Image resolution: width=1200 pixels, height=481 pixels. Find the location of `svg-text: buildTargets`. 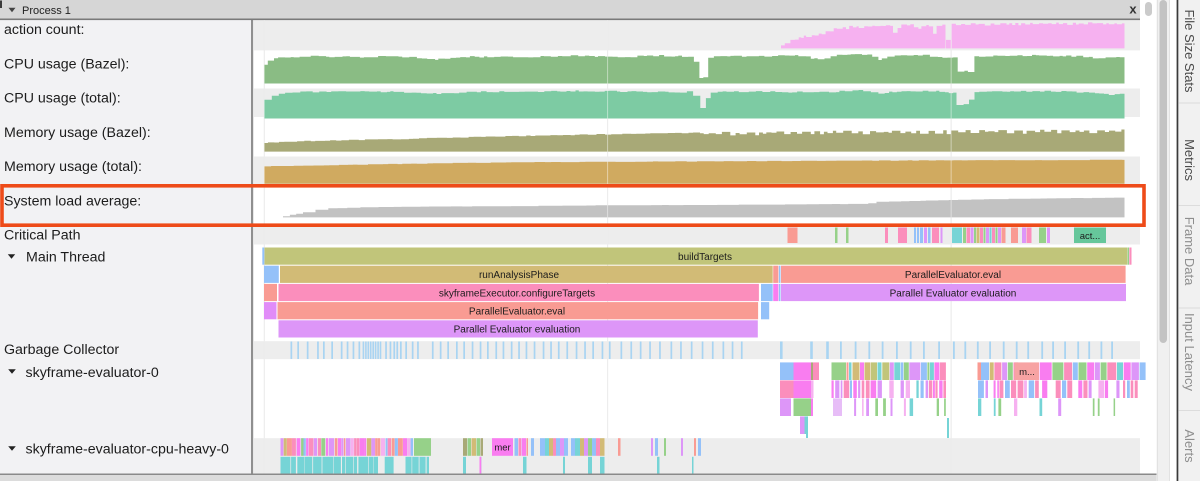

svg-text: buildTargets is located at coordinates (705, 257).